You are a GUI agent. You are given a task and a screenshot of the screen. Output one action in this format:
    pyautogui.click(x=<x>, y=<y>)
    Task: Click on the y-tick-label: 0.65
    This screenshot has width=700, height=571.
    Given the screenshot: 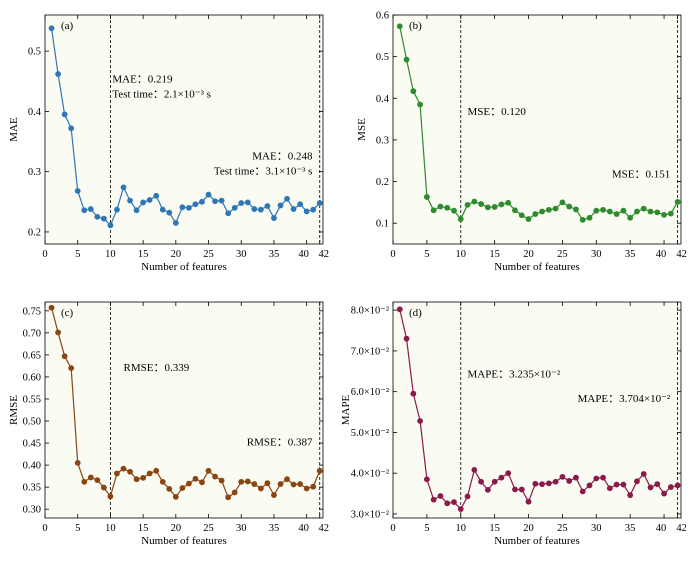 What is the action you would take?
    pyautogui.click(x=32, y=355)
    